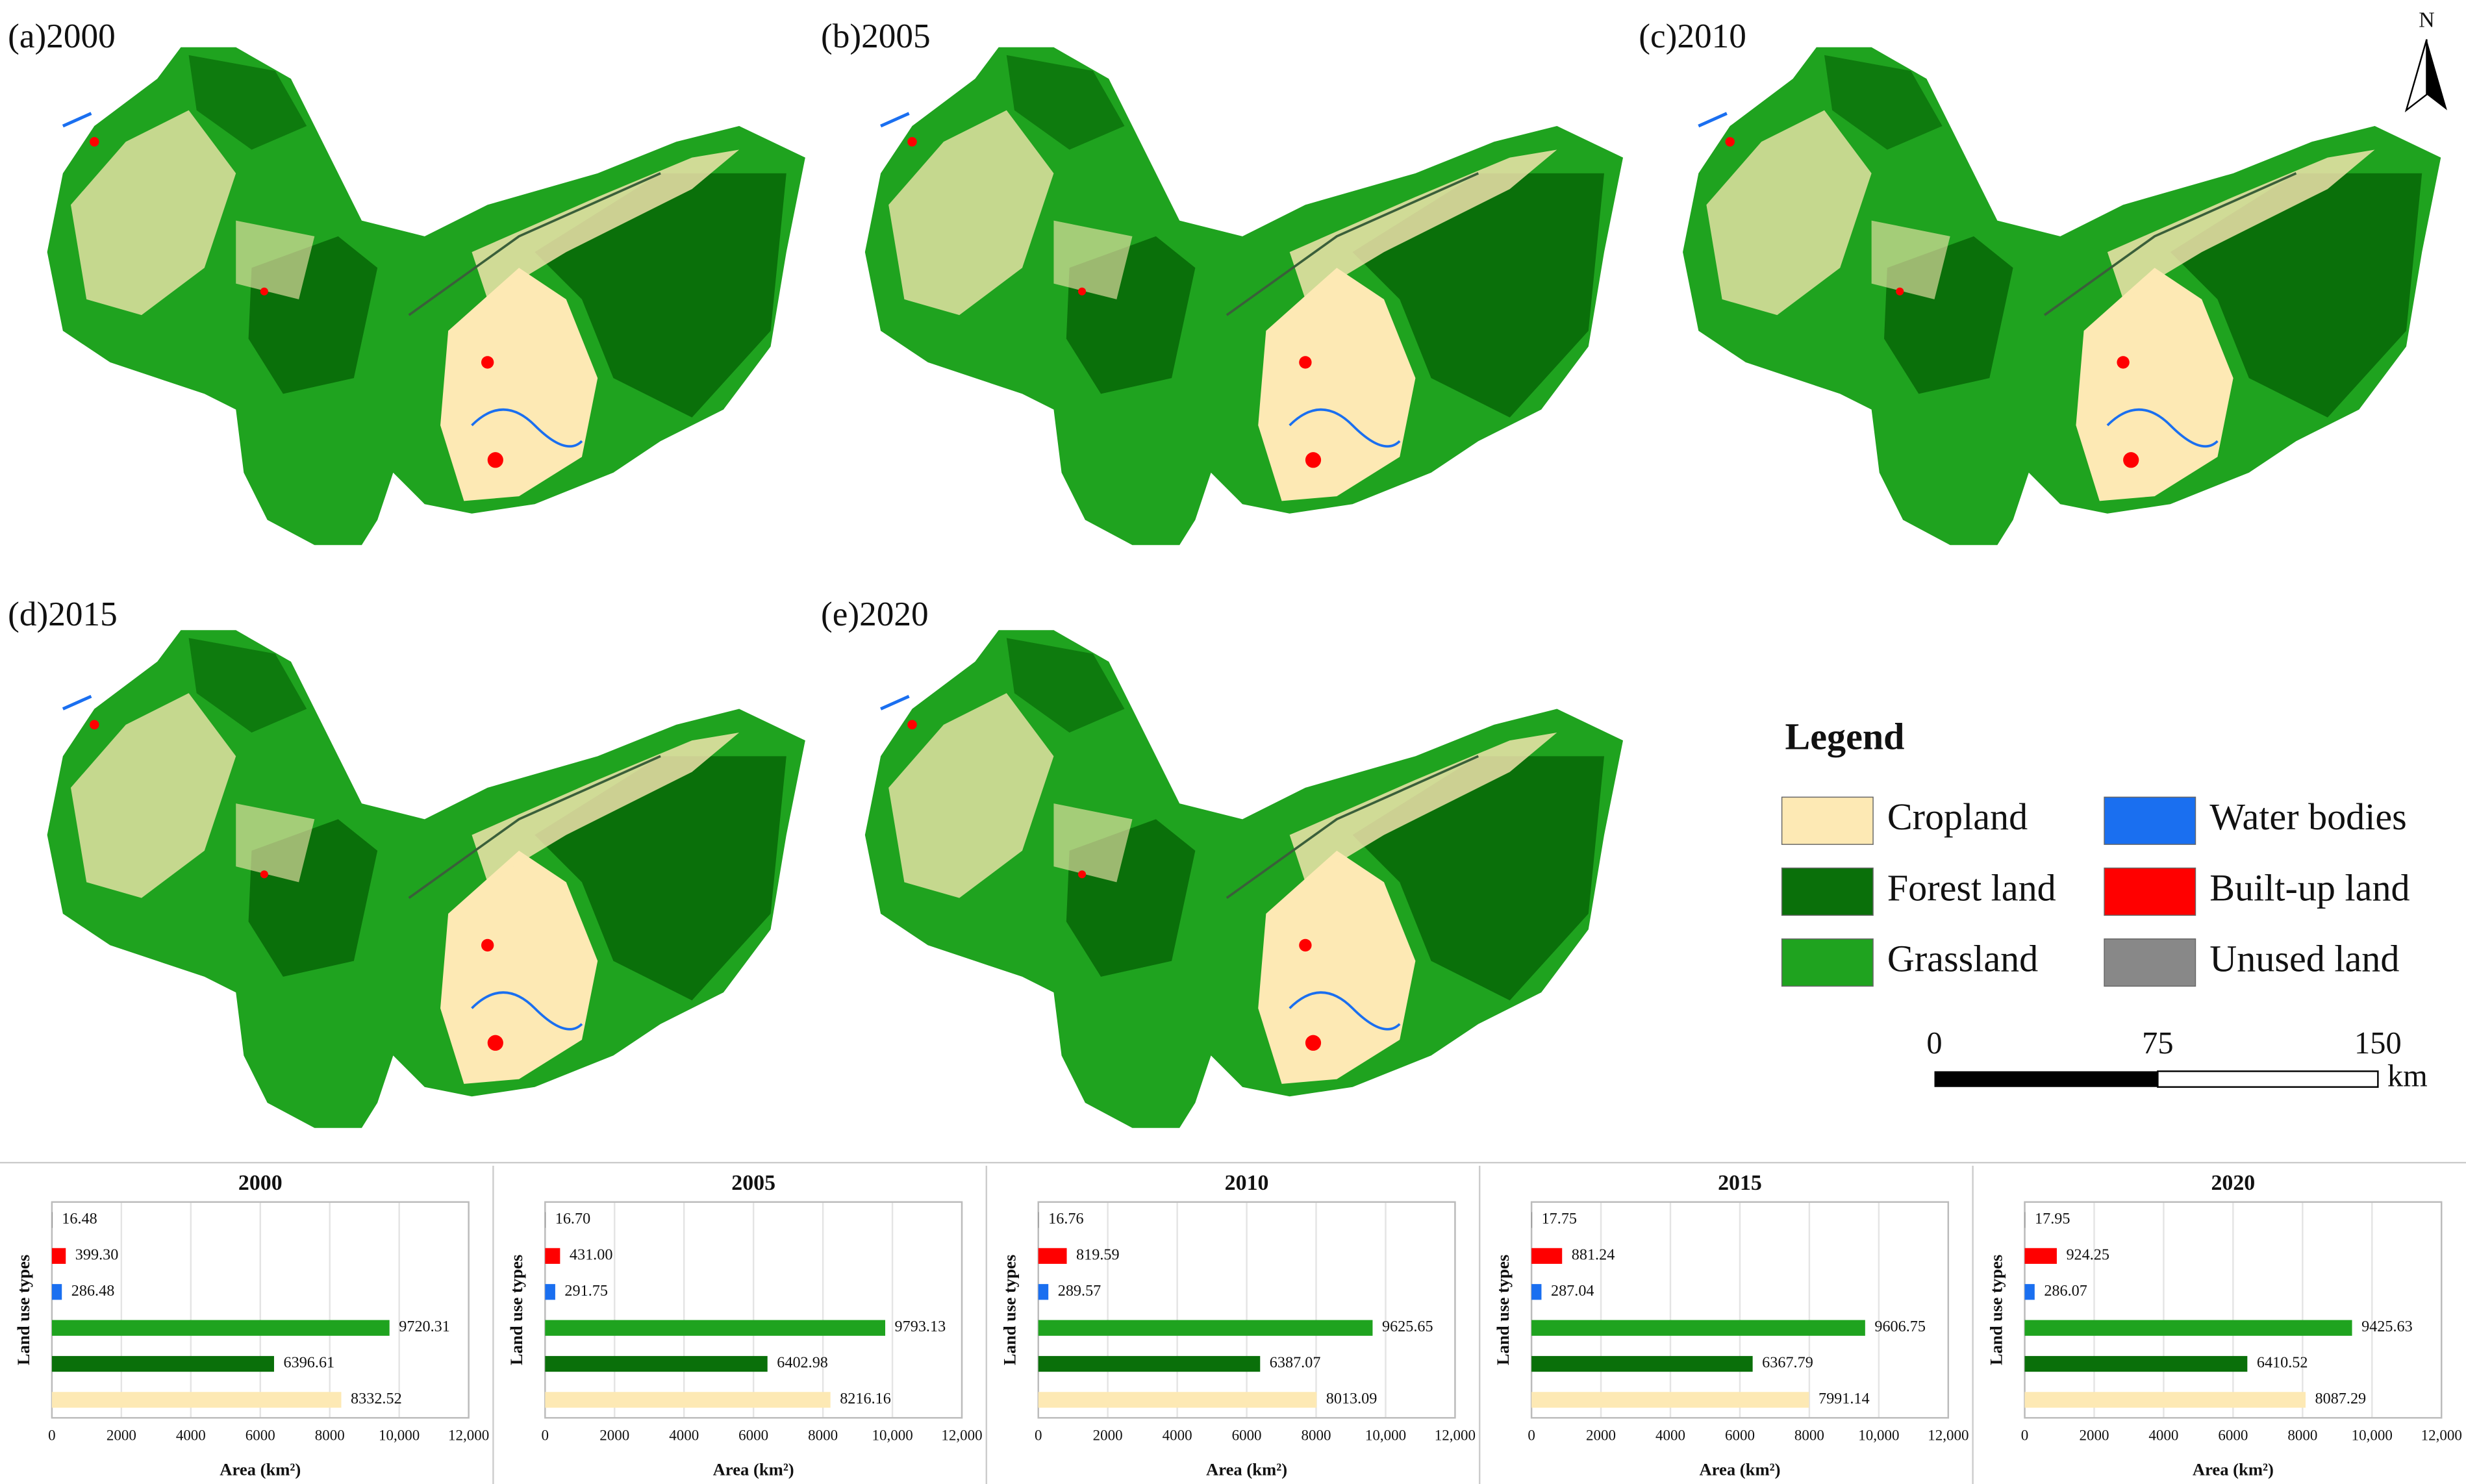  I want to click on value-label: 881.24, so click(1593, 1255).